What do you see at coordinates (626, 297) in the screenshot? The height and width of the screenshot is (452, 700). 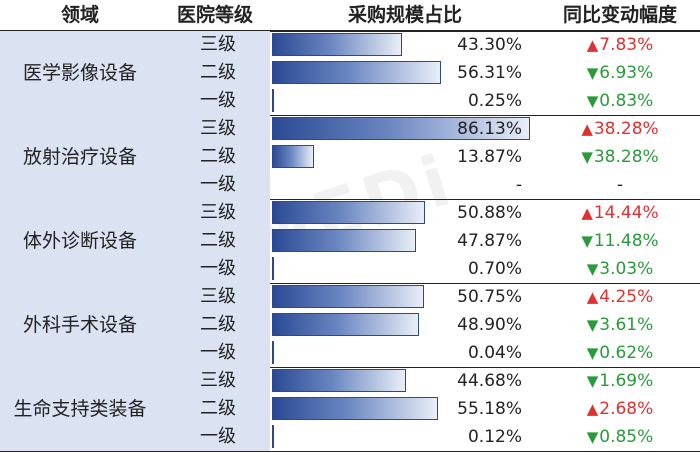 I see `yoy-value: 4.25%` at bounding box center [626, 297].